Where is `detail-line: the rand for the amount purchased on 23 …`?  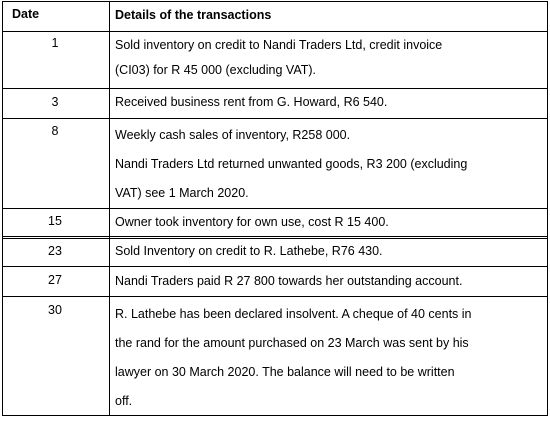 detail-line: the rand for the amount purchased on 23 … is located at coordinates (292, 343).